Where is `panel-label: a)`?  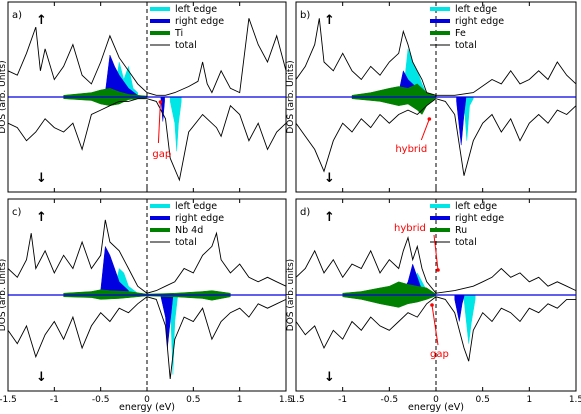
panel-label: a) is located at coordinates (17, 15).